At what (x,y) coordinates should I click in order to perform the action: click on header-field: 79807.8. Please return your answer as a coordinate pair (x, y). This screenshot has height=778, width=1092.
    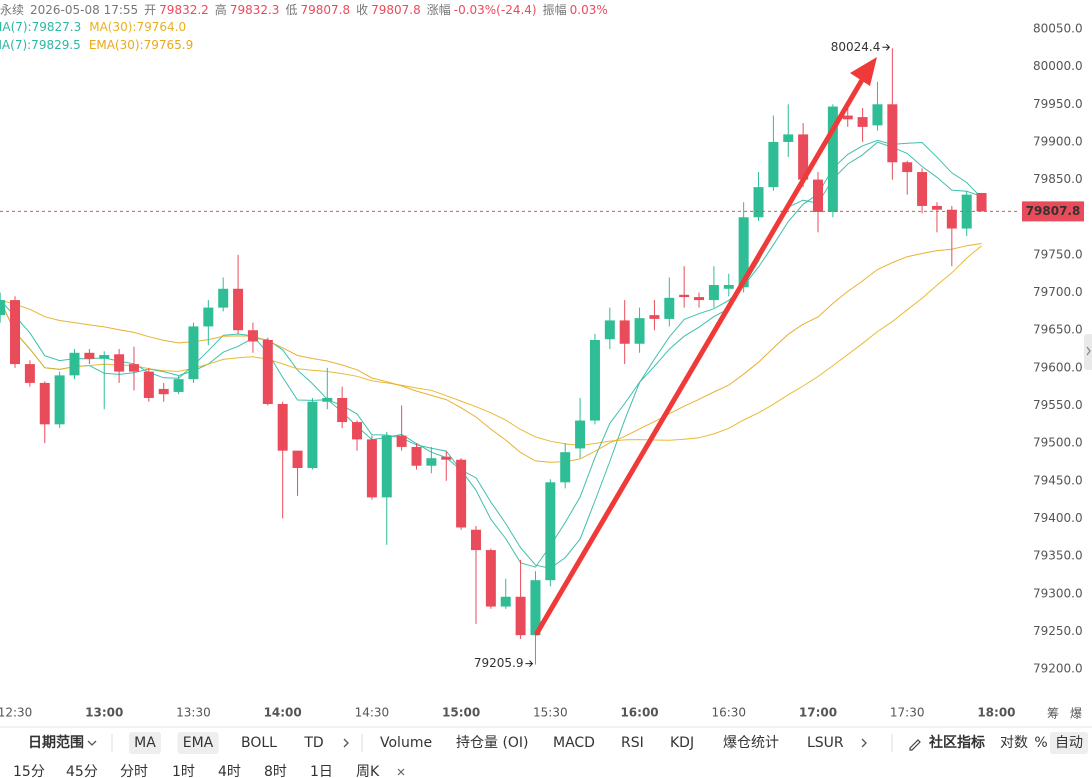
    Looking at the image, I should click on (325, 10).